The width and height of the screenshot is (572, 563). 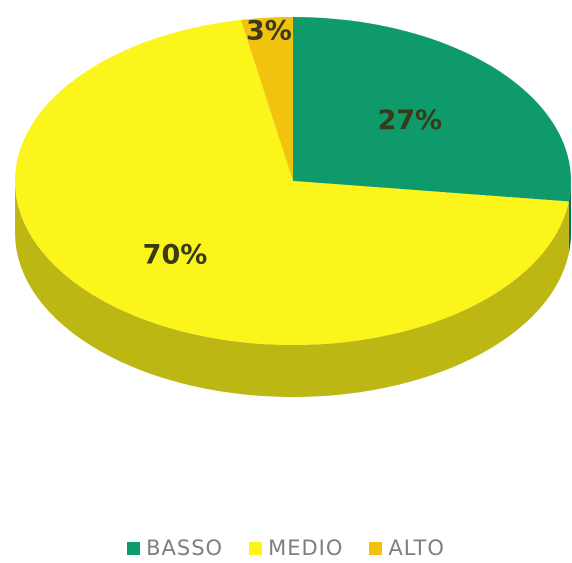 I want to click on pie-slice-alto, so click(x=266, y=99).